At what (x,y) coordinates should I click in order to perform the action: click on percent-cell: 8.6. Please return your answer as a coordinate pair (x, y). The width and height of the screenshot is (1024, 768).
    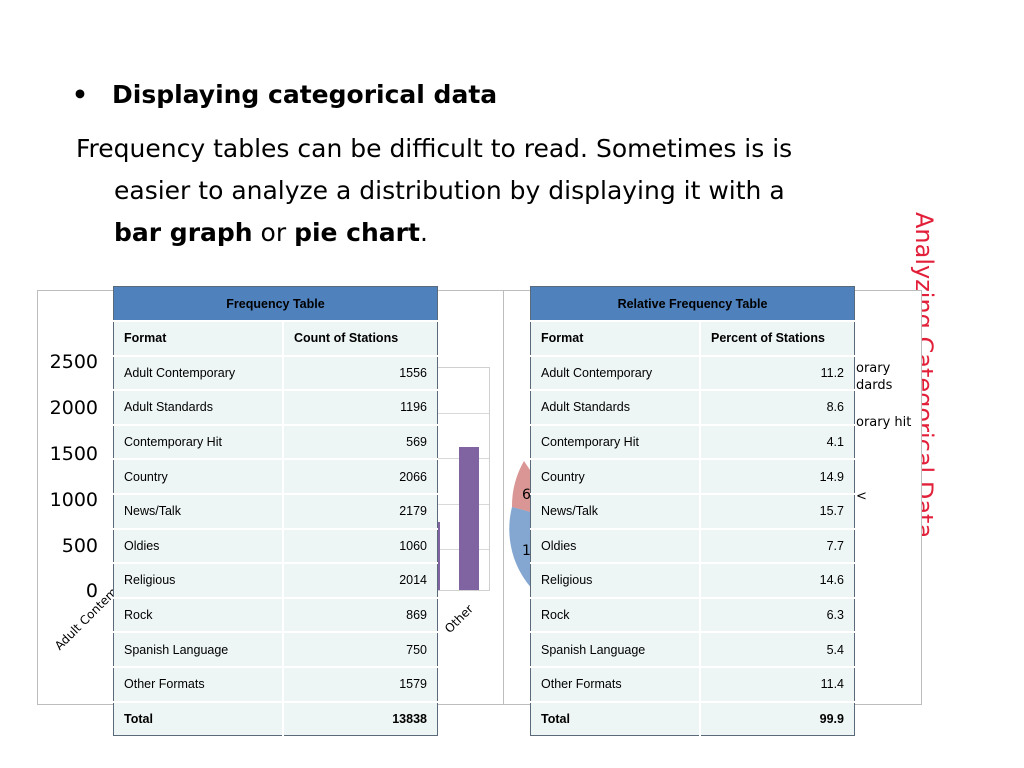
    Looking at the image, I should click on (777, 407).